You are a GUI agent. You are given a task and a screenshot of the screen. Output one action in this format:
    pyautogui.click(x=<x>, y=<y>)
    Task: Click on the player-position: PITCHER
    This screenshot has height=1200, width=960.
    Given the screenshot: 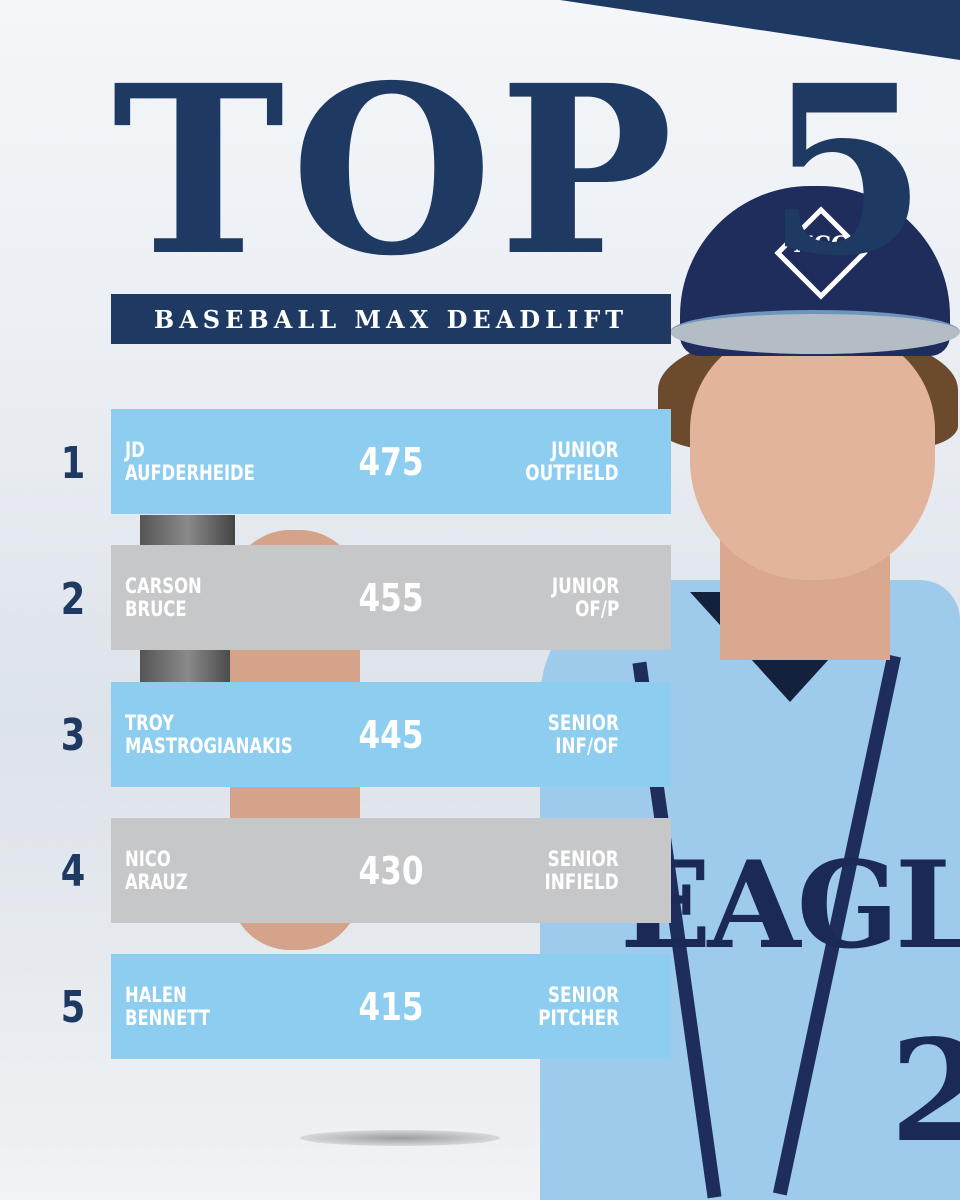 What is the action you would take?
    pyautogui.click(x=578, y=1017)
    